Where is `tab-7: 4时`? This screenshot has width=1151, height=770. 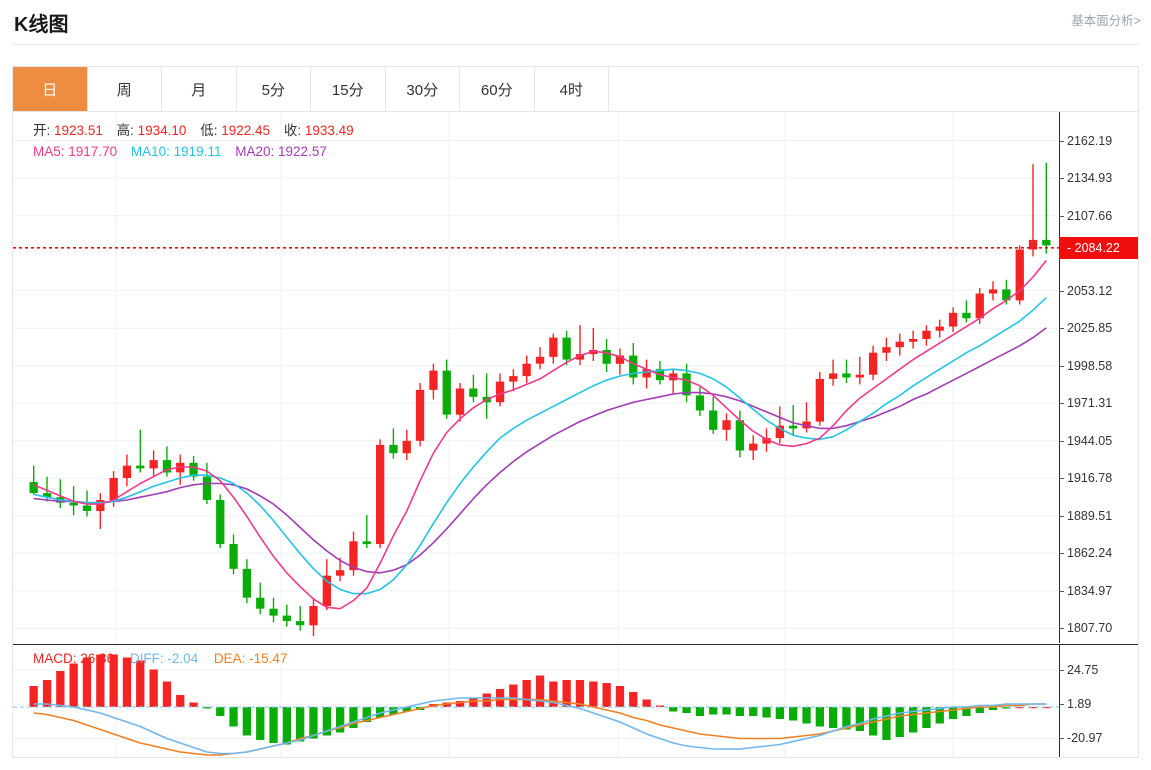 tab-7: 4时 is located at coordinates (571, 89).